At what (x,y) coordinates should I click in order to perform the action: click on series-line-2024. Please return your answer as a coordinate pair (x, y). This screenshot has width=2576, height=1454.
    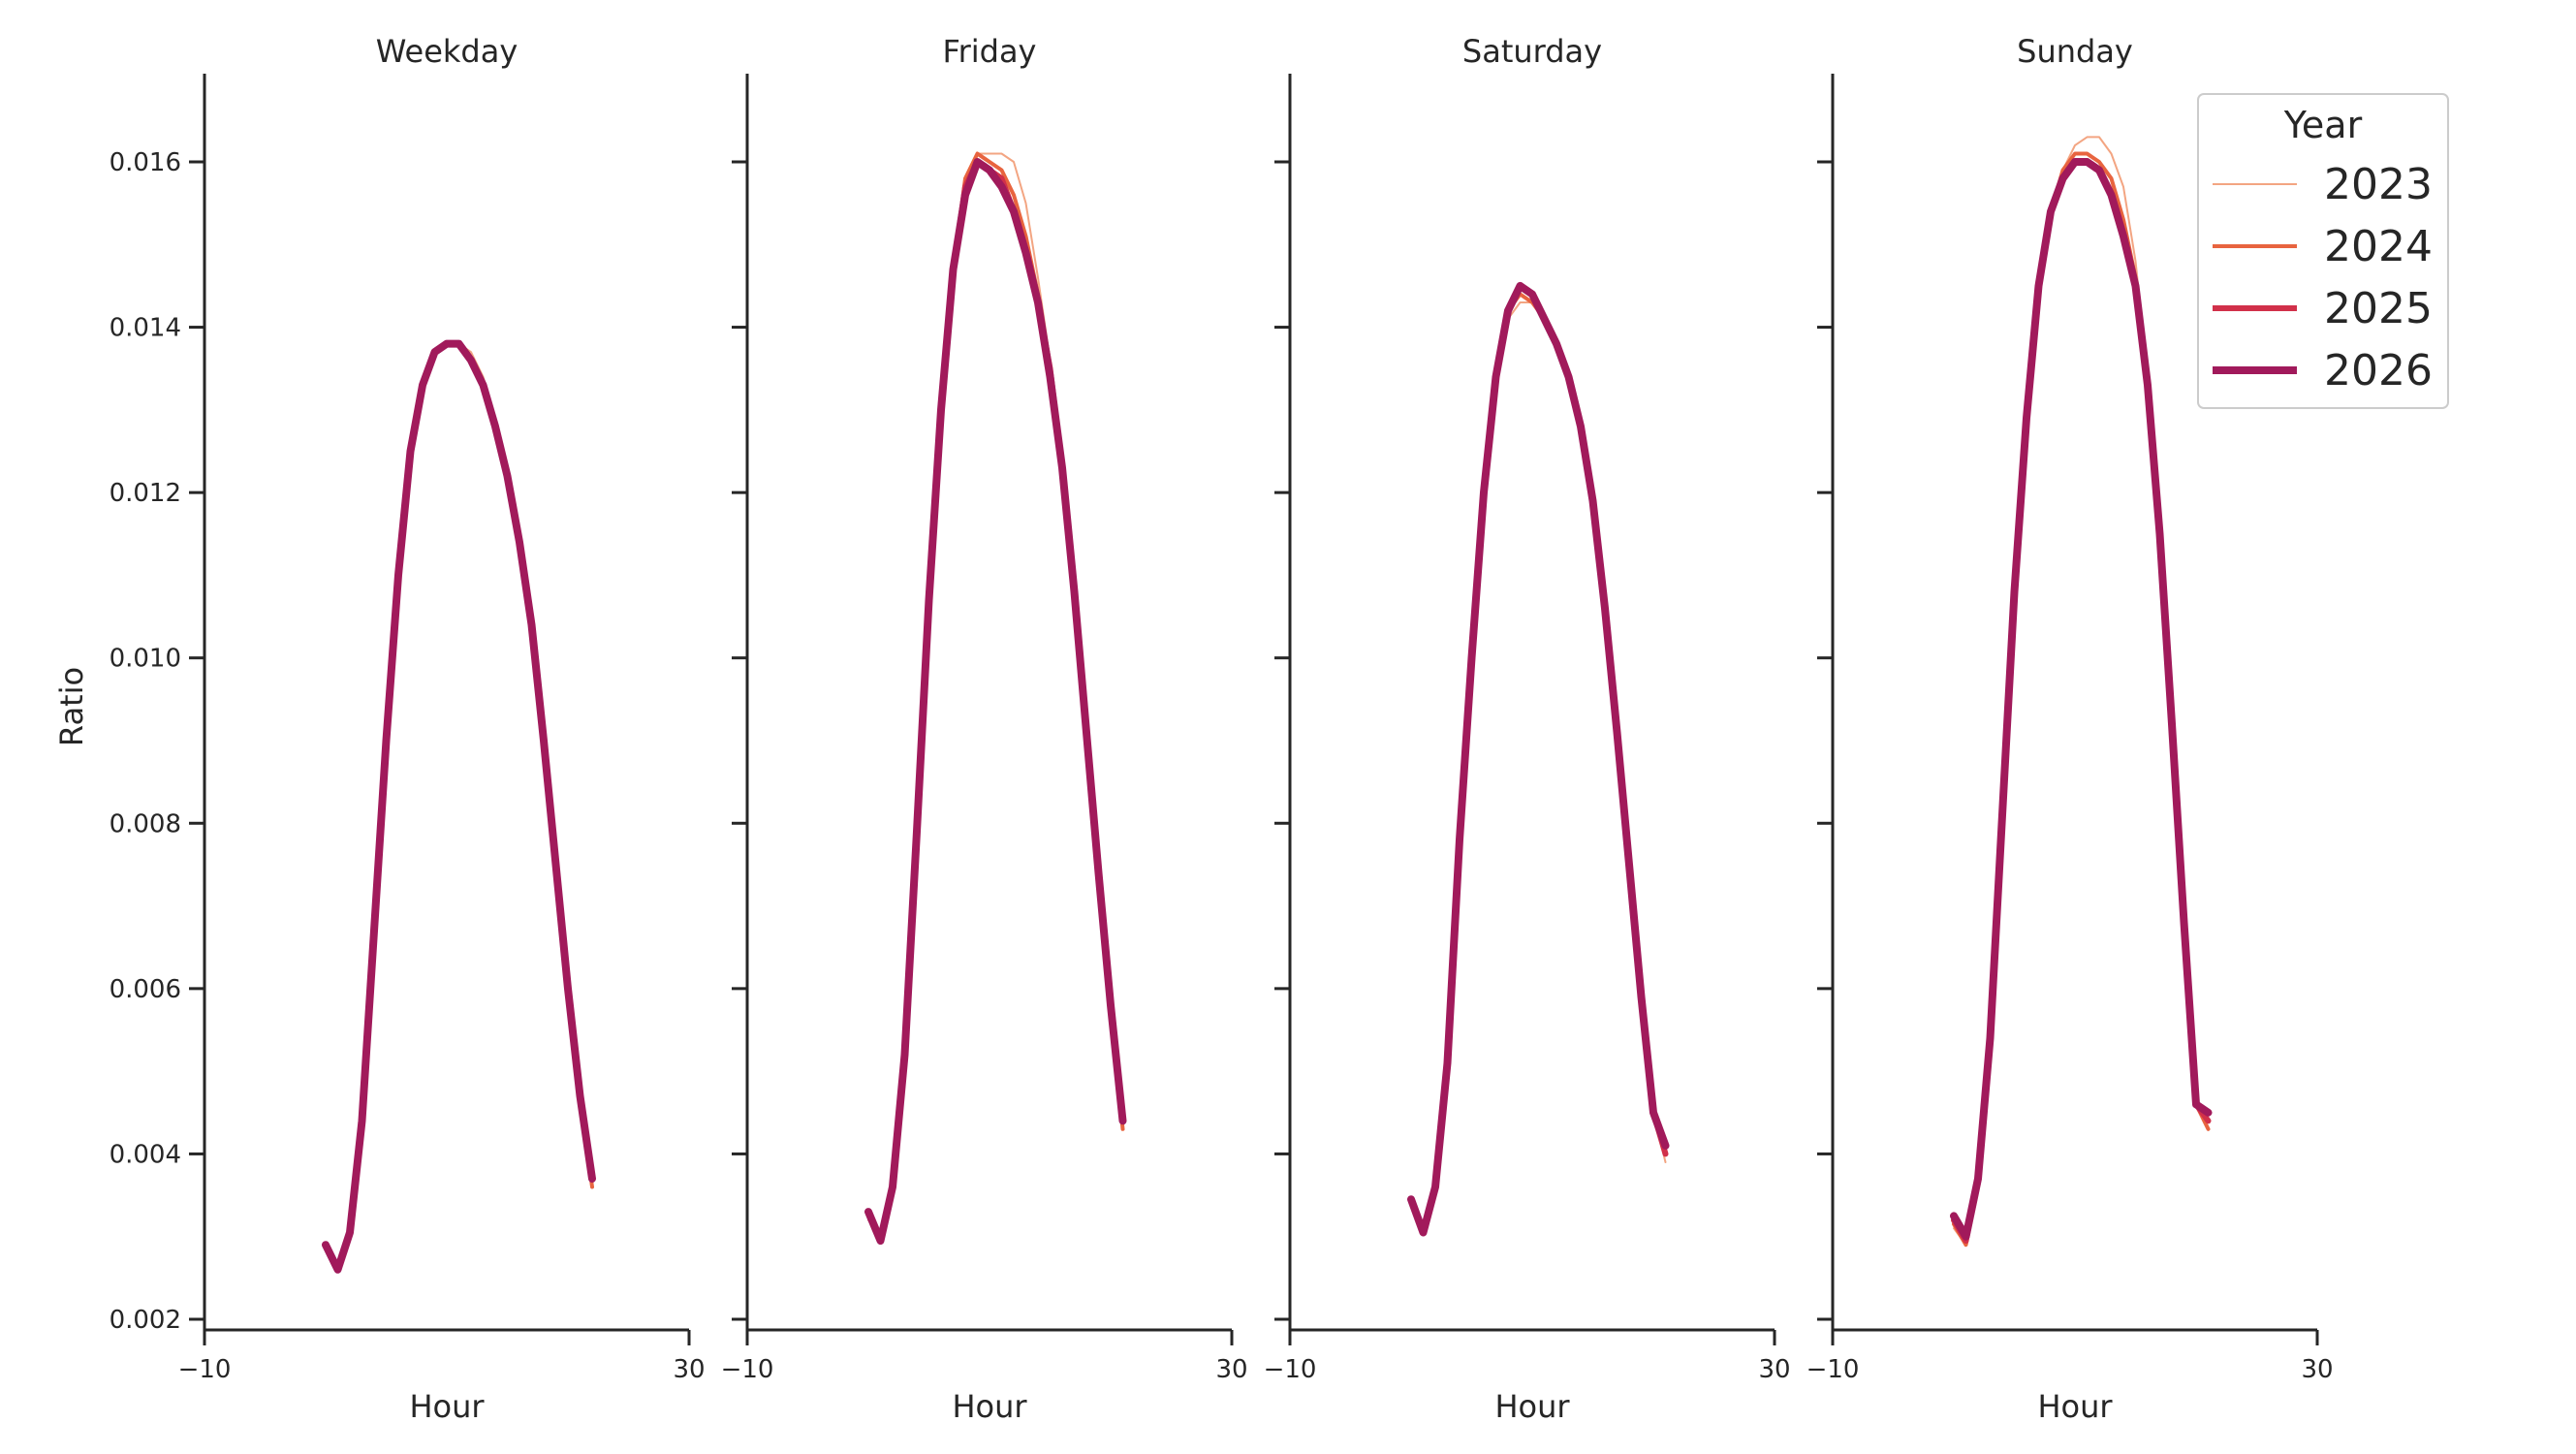
    Looking at the image, I should click on (1538, 761).